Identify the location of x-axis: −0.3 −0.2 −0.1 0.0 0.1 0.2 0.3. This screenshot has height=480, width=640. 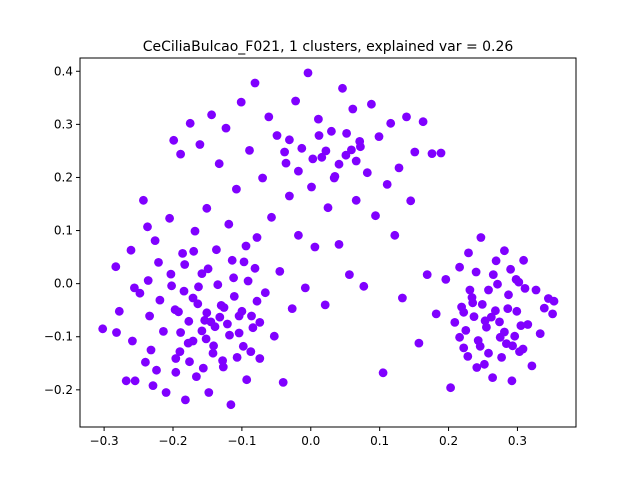
(308, 437).